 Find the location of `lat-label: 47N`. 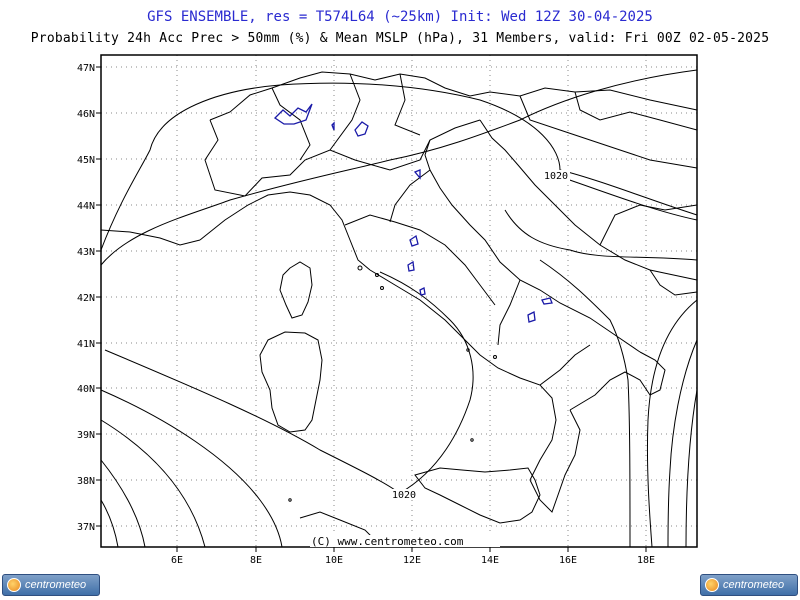

lat-label: 47N is located at coordinates (86, 68).